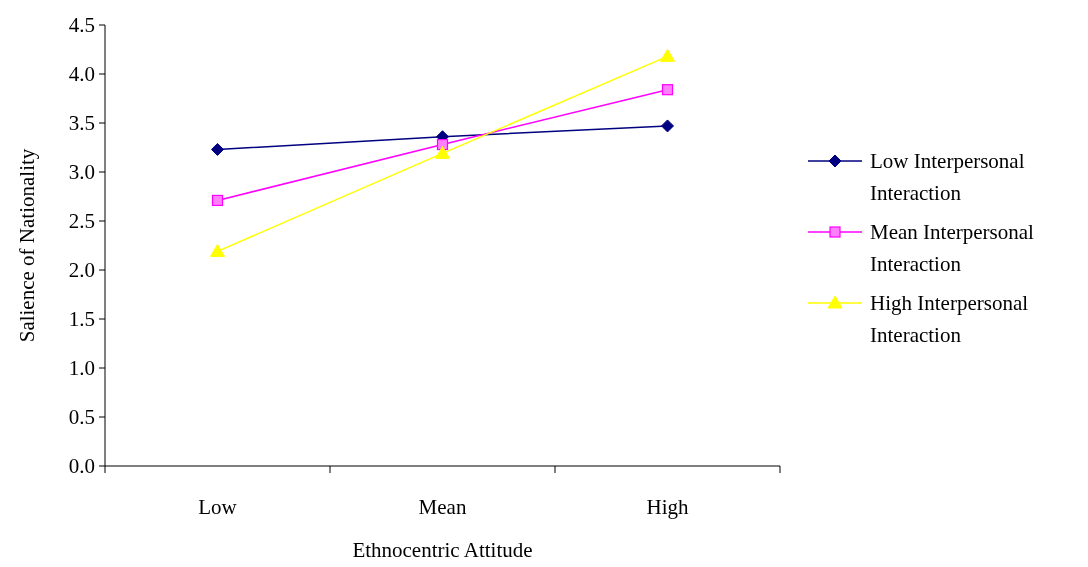  Describe the element at coordinates (27, 245) in the screenshot. I see `y-axis-title: Salience of Nationality` at that location.